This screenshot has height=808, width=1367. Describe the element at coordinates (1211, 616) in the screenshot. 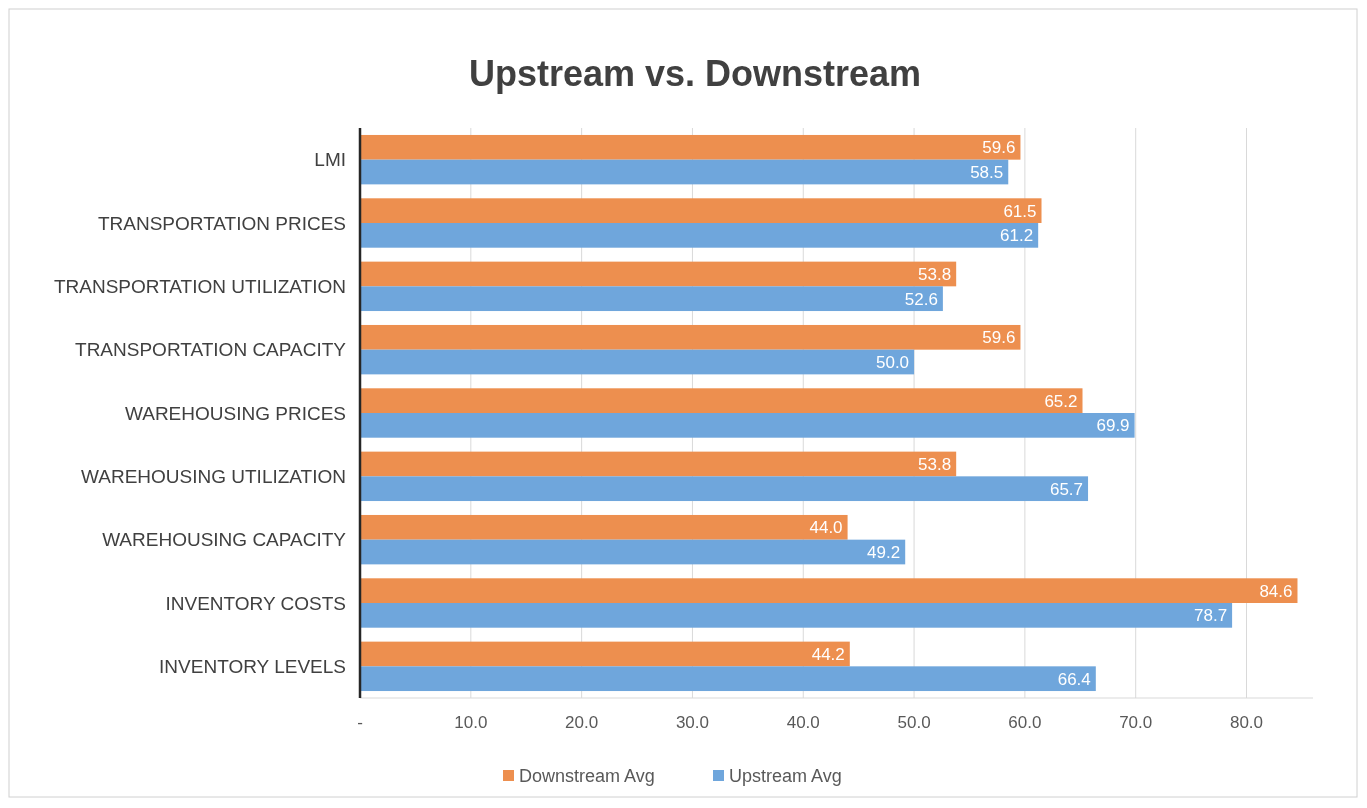

I see `data-label: 78.7` at that location.